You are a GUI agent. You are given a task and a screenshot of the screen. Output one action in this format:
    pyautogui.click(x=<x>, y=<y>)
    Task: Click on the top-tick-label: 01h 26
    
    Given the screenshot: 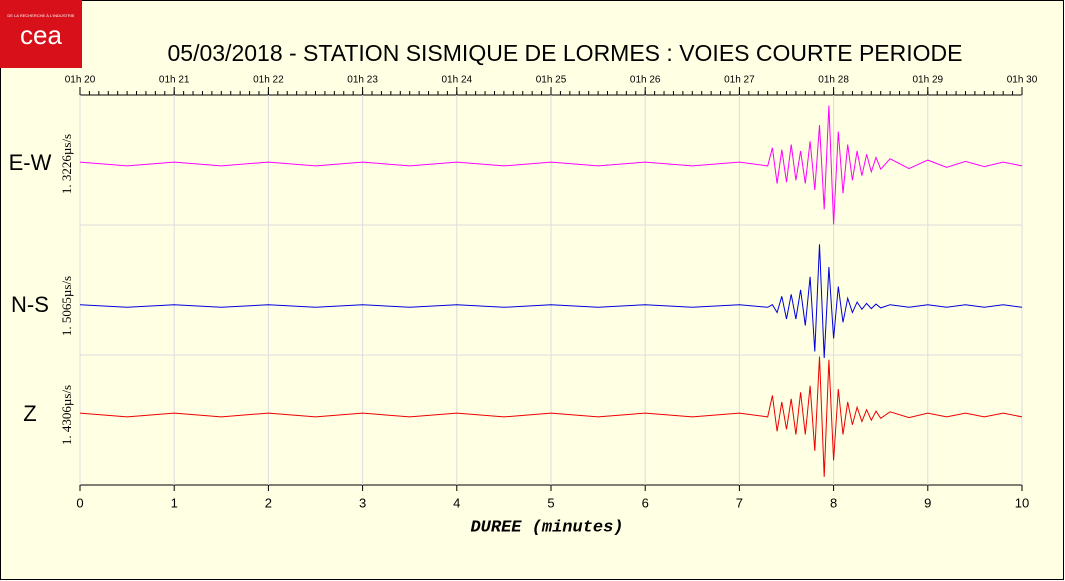 What is the action you would take?
    pyautogui.click(x=645, y=80)
    